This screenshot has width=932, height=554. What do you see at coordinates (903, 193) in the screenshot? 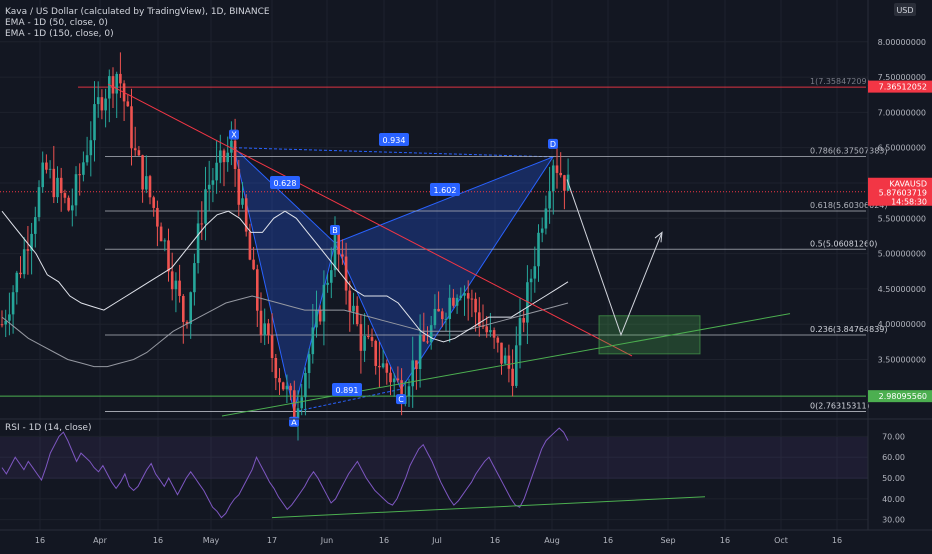
I see `price-tag-label: 5.87603719` at bounding box center [903, 193].